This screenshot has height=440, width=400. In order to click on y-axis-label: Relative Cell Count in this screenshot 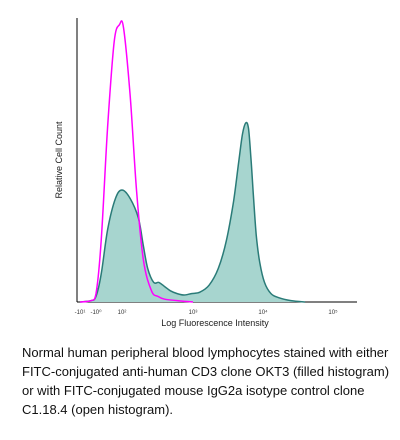, I will do `click(59, 160)`.